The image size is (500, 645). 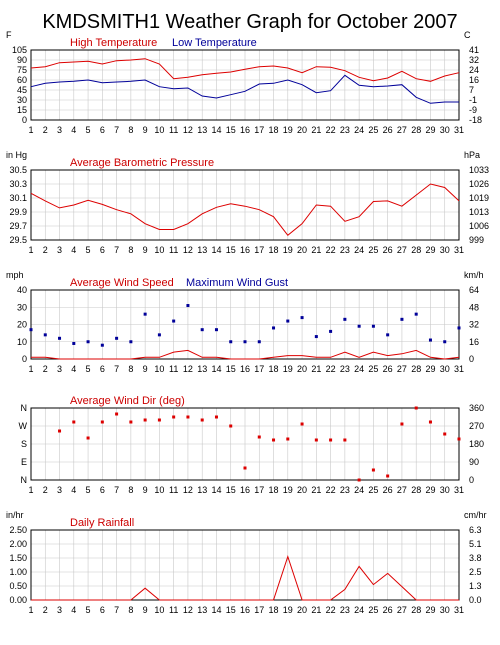 I want to click on x-tick-label: 26, so click(x=388, y=490).